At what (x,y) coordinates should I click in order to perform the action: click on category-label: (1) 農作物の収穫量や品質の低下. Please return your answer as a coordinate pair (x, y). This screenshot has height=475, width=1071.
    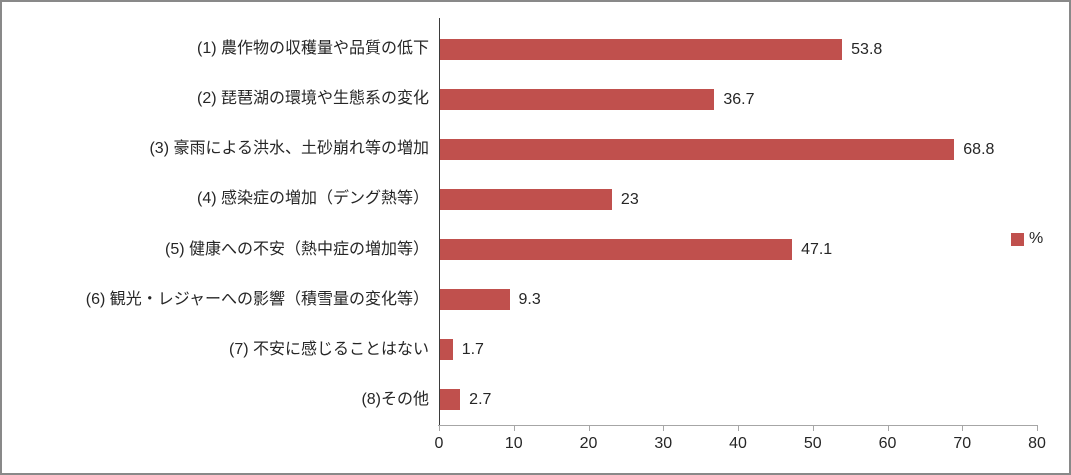
    Looking at the image, I should click on (312, 48).